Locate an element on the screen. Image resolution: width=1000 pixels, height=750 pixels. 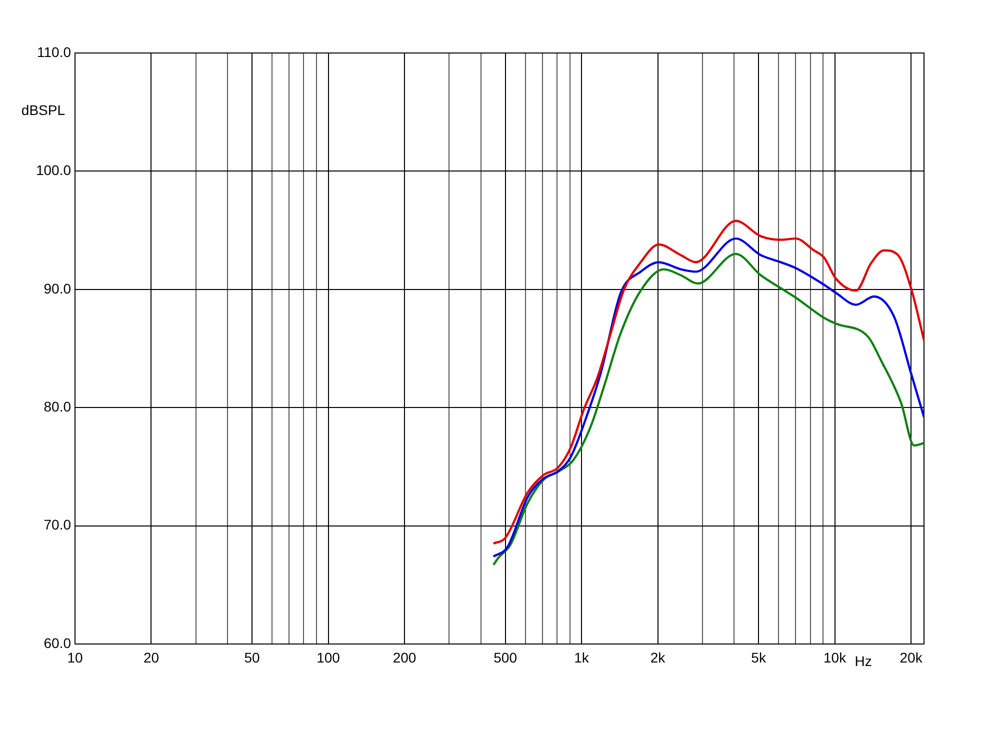
x-tick-label: 100 is located at coordinates (328, 657).